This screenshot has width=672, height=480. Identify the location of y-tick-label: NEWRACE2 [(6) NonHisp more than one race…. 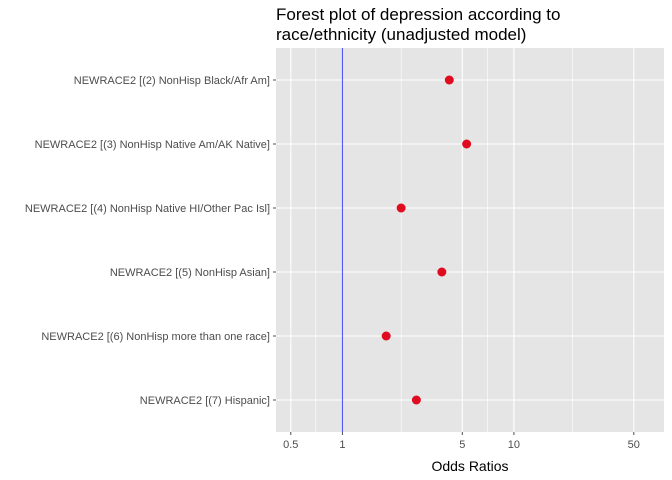
(155, 337).